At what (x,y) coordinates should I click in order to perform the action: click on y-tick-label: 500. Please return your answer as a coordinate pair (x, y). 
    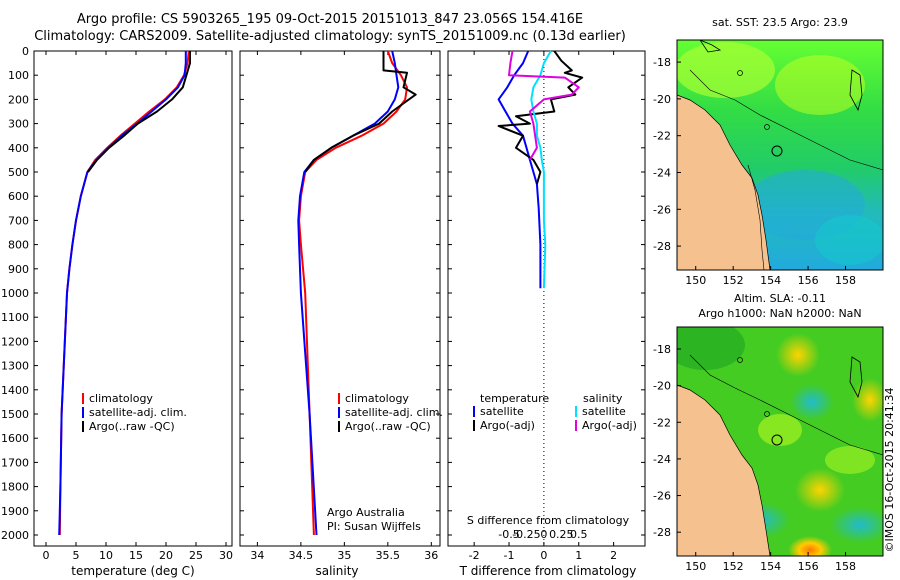
    Looking at the image, I should click on (18, 172).